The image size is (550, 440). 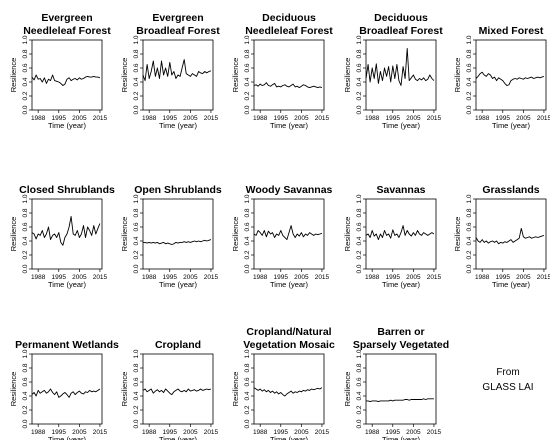 What do you see at coordinates (511, 31) in the screenshot?
I see `chart-title: Mixed Forest` at bounding box center [511, 31].